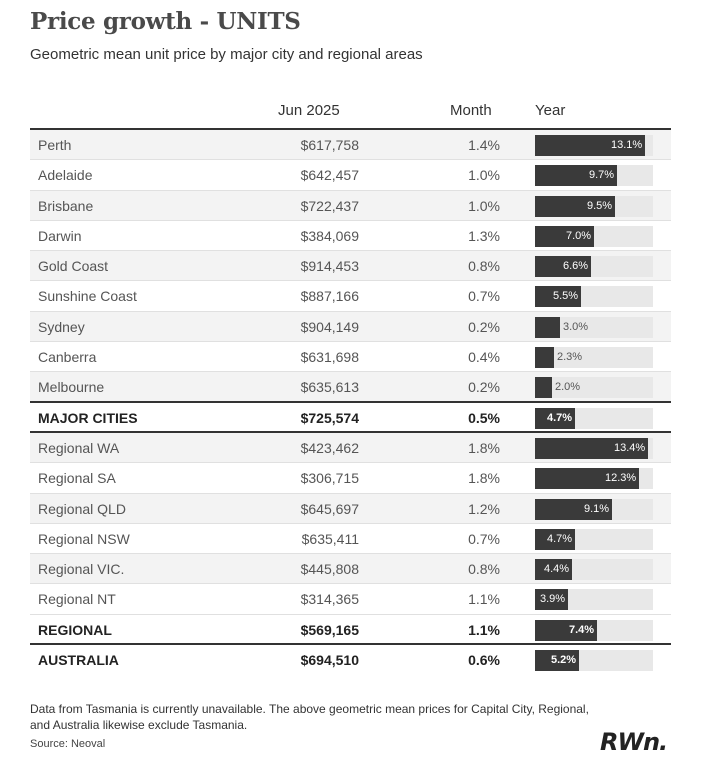  What do you see at coordinates (87, 296) in the screenshot?
I see `row-label: Sunshine Coast` at bounding box center [87, 296].